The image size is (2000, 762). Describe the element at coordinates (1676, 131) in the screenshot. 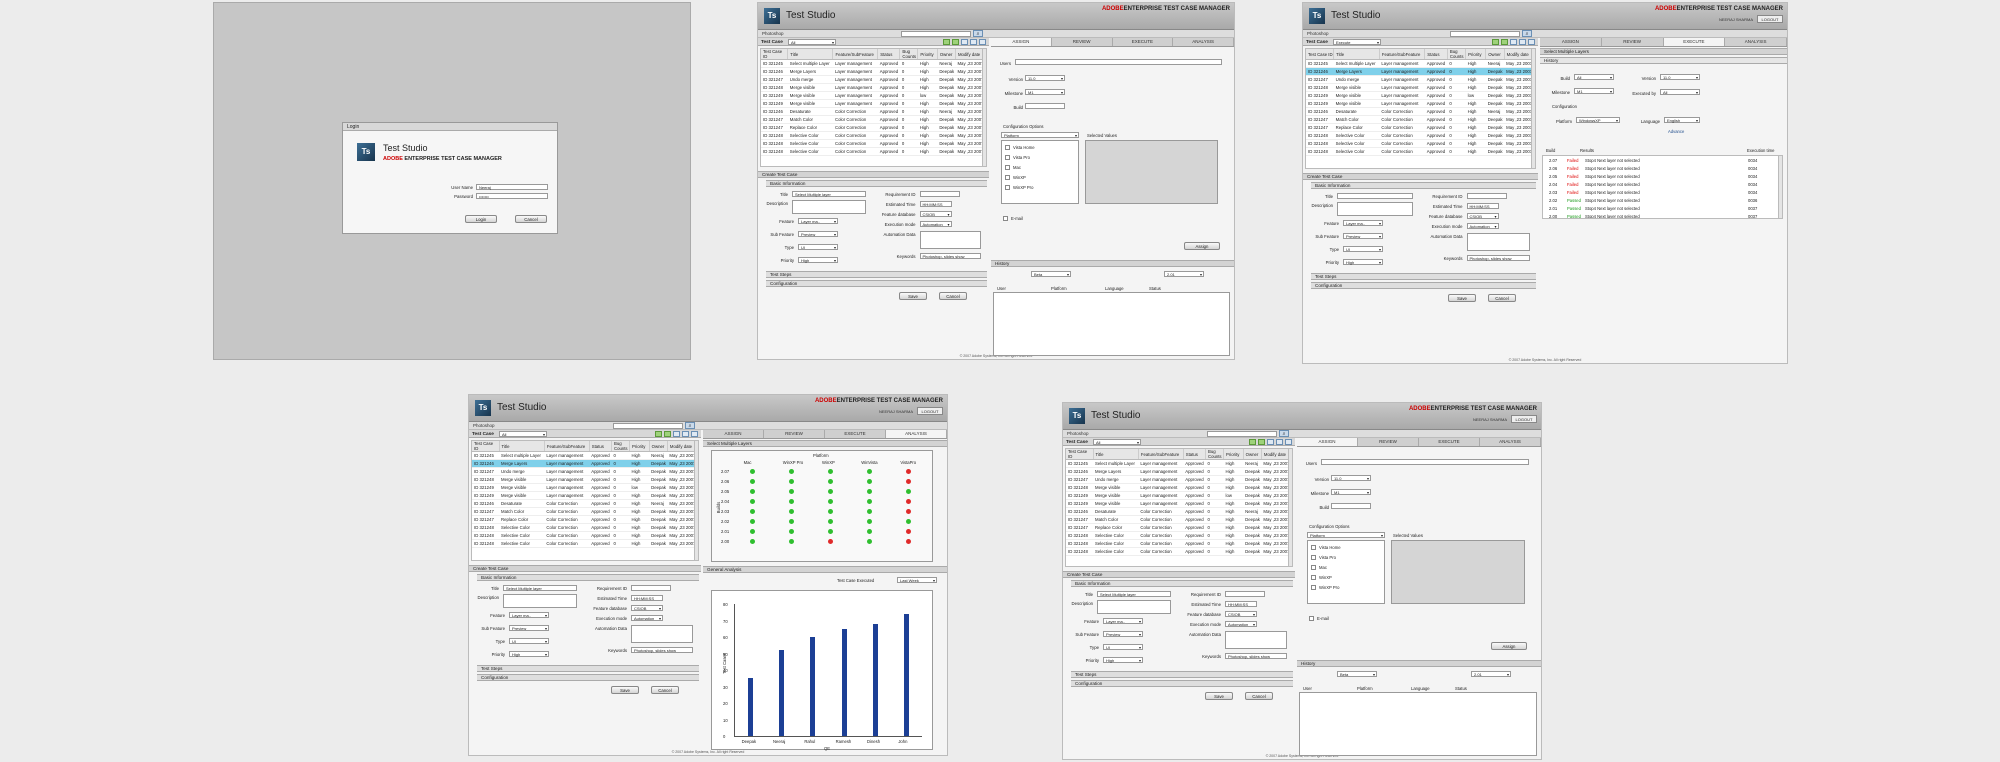

I see `advance-link: Advance` at that location.